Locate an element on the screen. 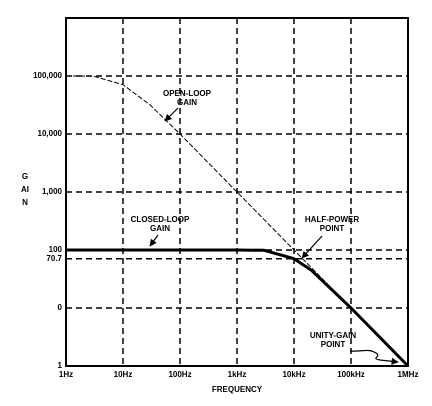 Image resolution: width=432 pixels, height=406 pixels. x-tick-label: 1Hz is located at coordinates (66, 374).